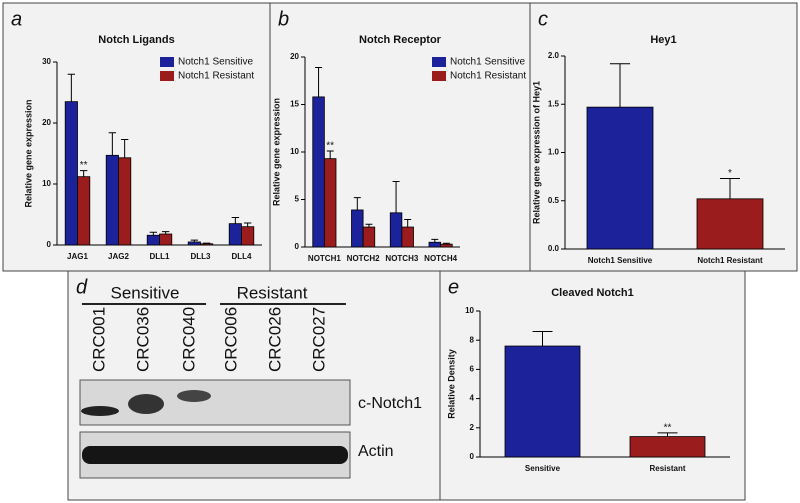  What do you see at coordinates (188, 339) in the screenshot?
I see `lane-label: CRC040` at bounding box center [188, 339].